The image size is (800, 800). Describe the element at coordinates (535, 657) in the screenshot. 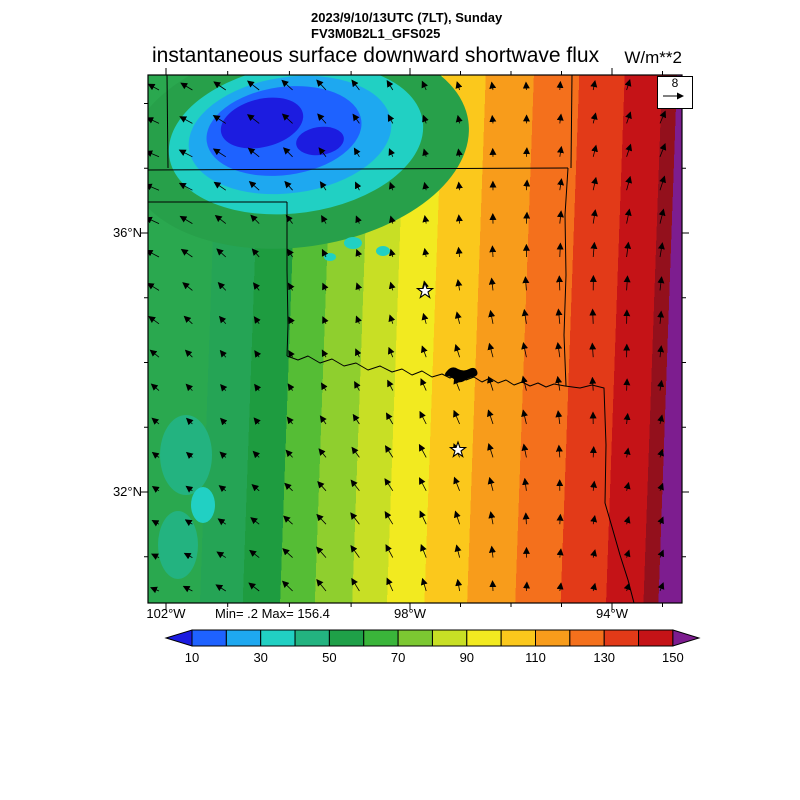

I see `colorbar-tick-label: 110` at that location.